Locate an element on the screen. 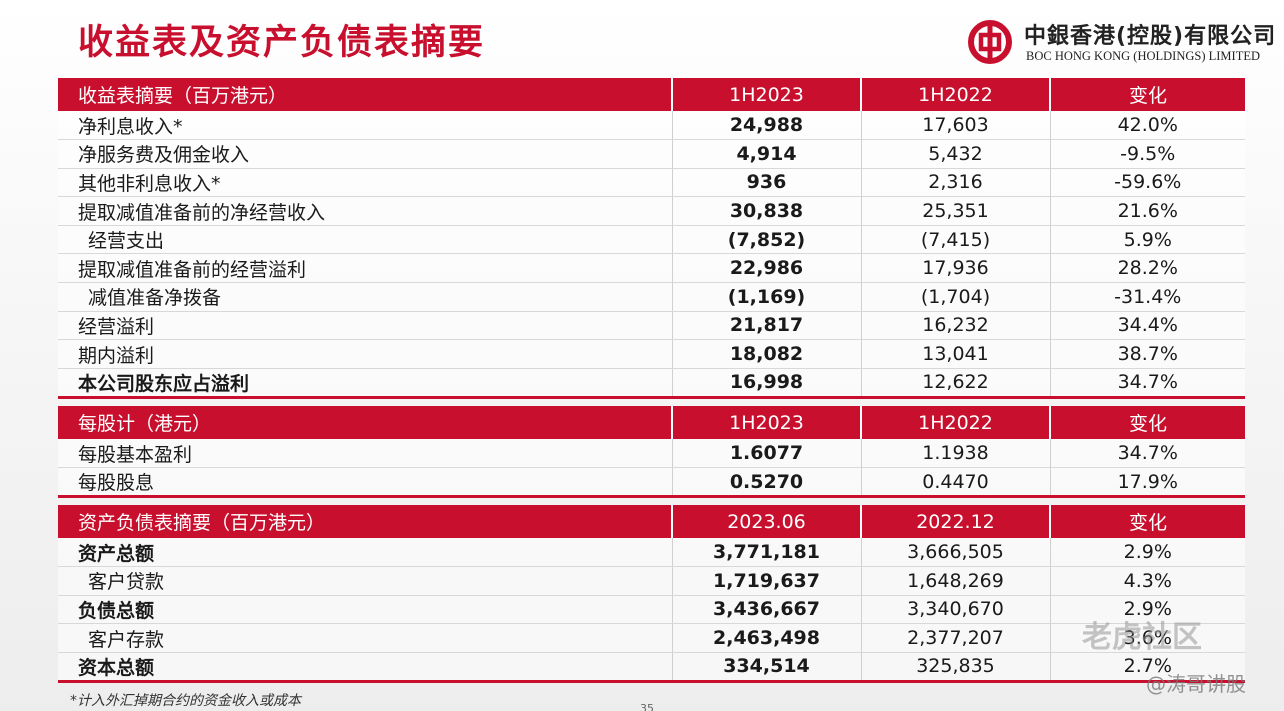  table-row: 其他非利息收入* 936 2,316 -59.6% is located at coordinates (651, 183).